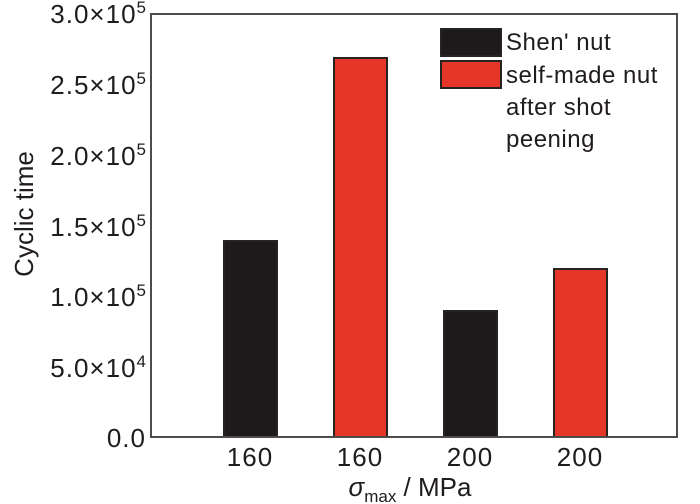 This screenshot has width=700, height=504. What do you see at coordinates (434, 487) in the screenshot?
I see `x-axis-unit: / MPa` at bounding box center [434, 487].